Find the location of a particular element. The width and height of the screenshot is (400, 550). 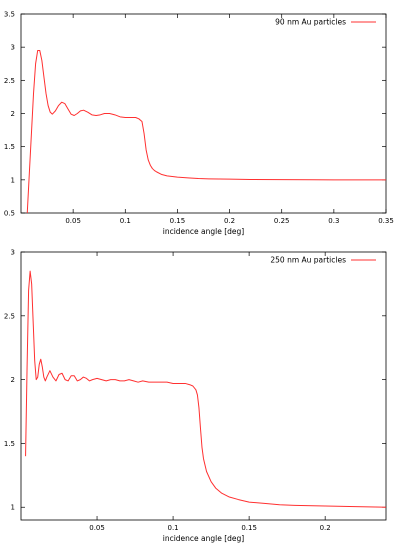

legend-label: 90 nm Au particles is located at coordinates (310, 22).